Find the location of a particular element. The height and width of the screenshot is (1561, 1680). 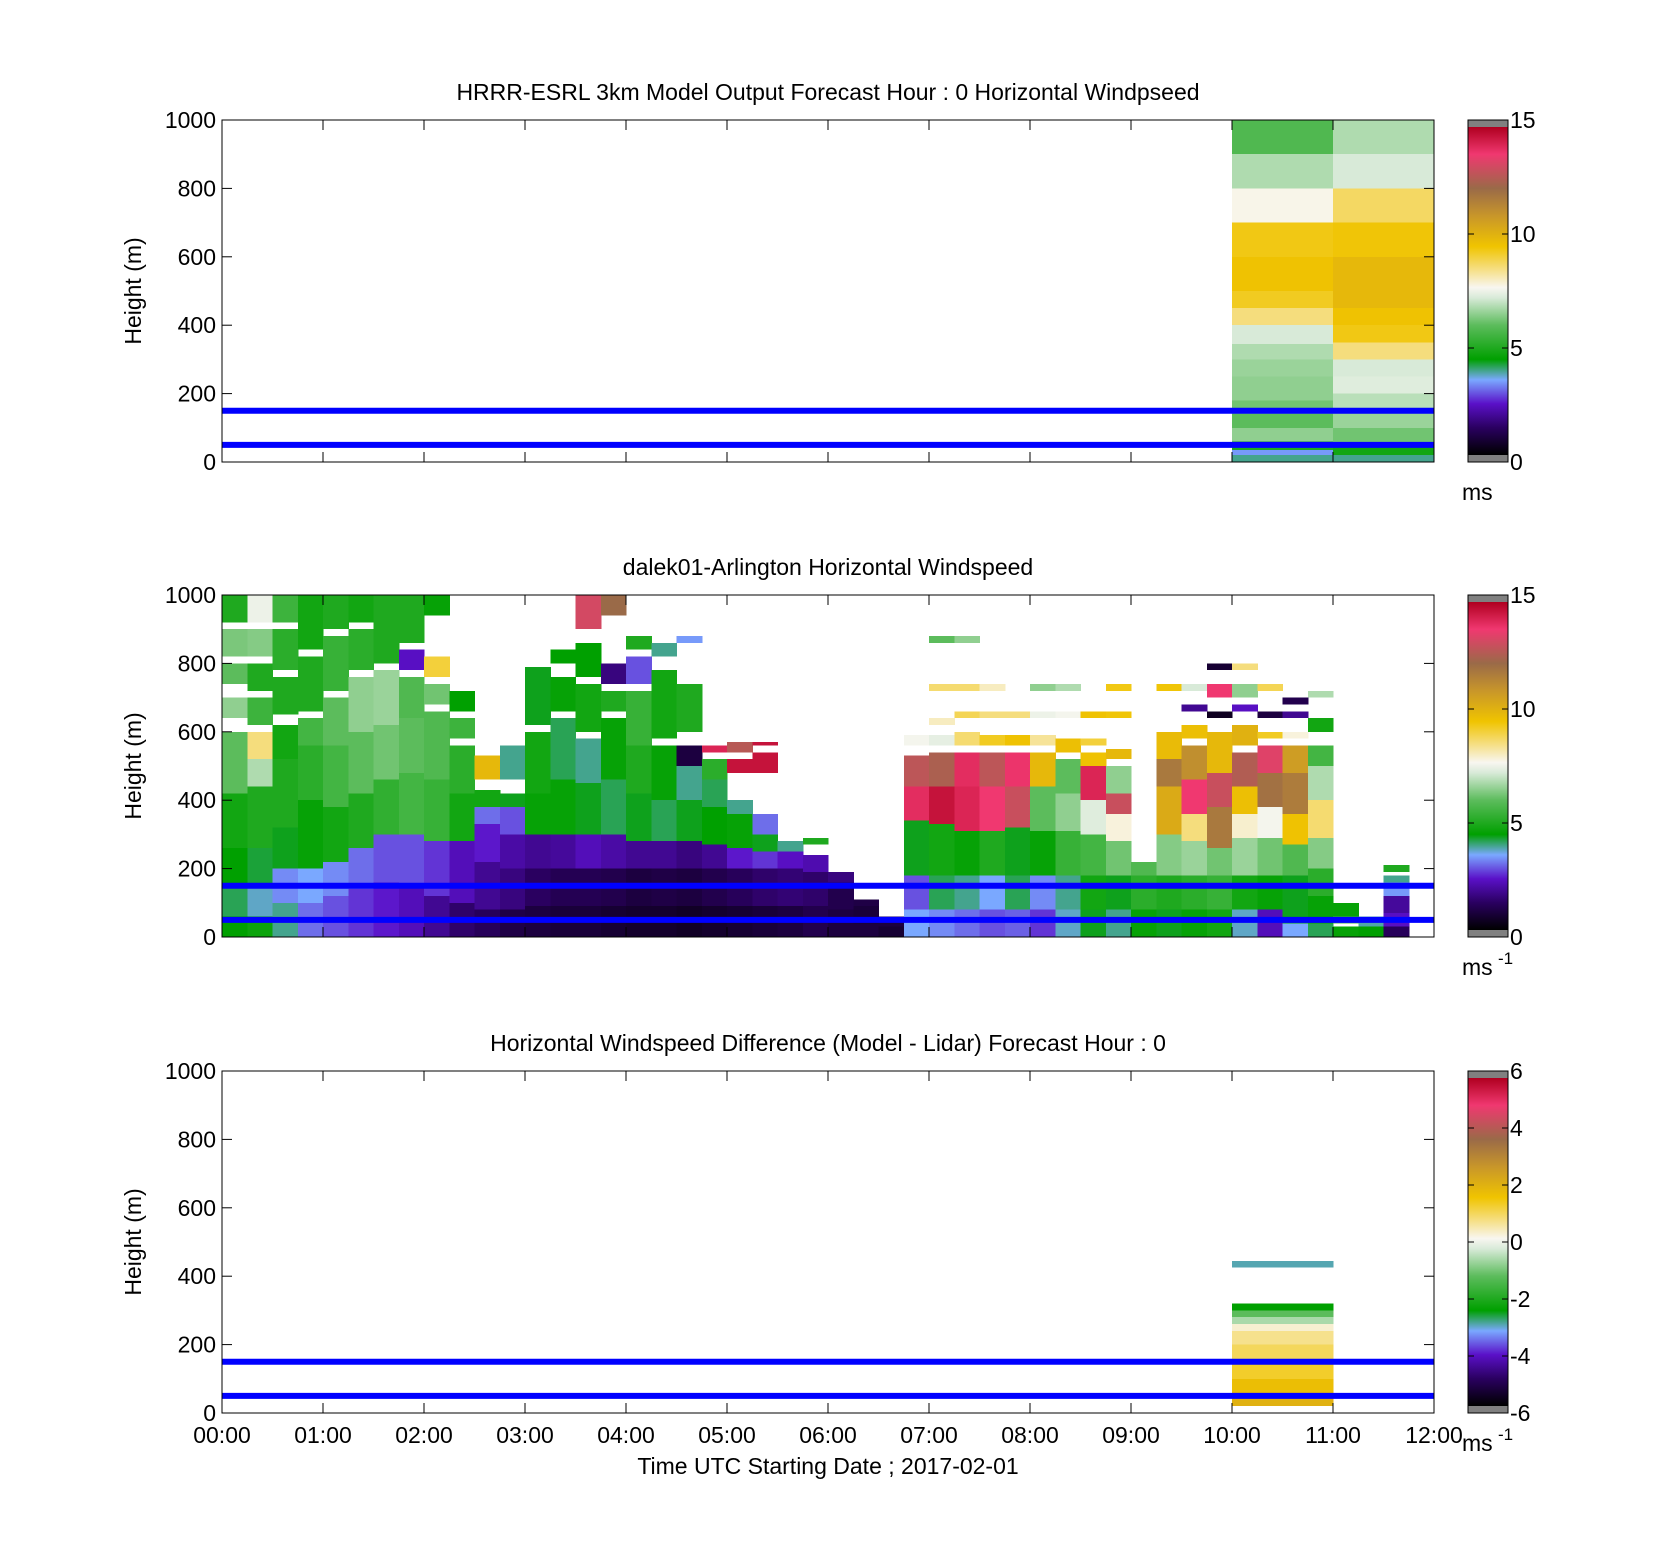

colorbar: 0 5 10 15 ms is located at coordinates (1499, 306).